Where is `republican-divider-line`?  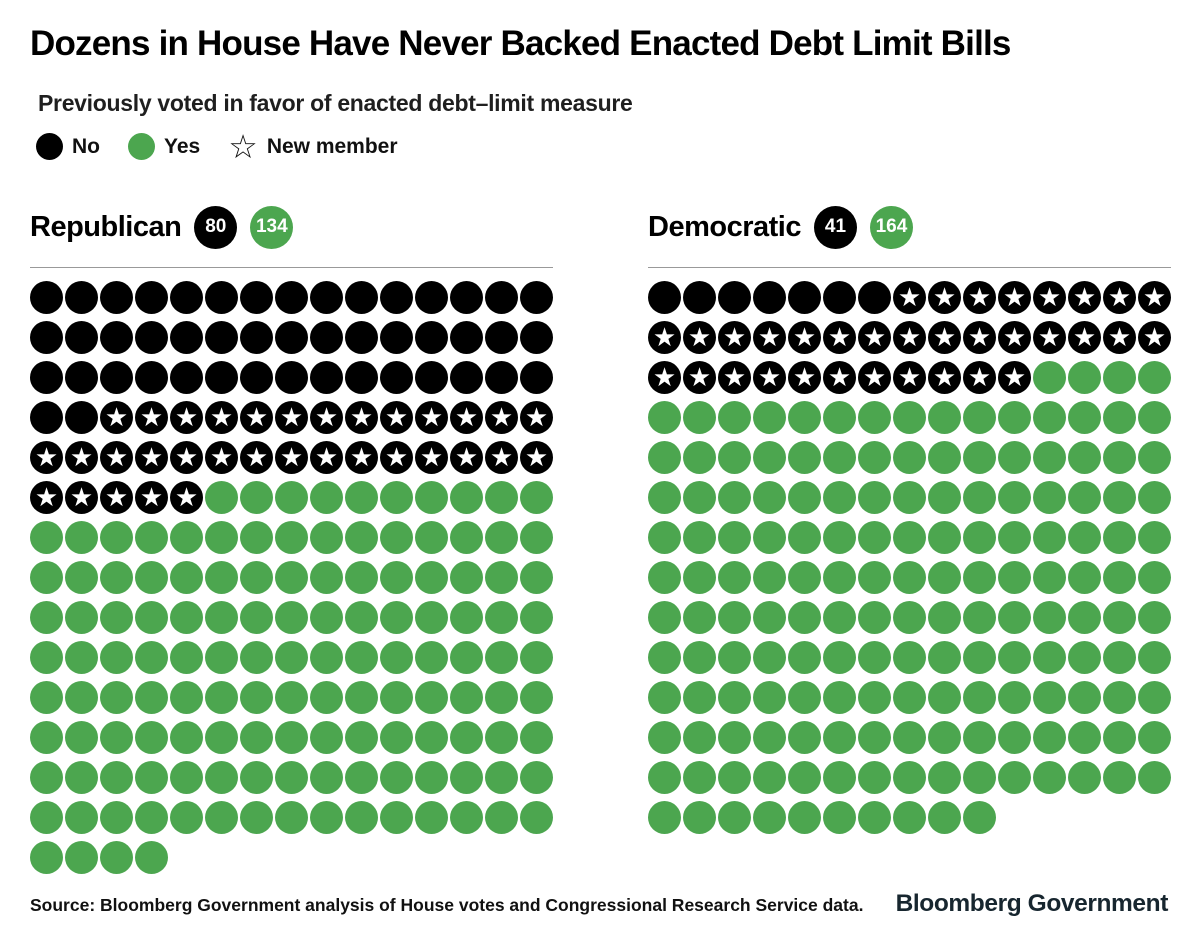
republican-divider-line is located at coordinates (291, 267).